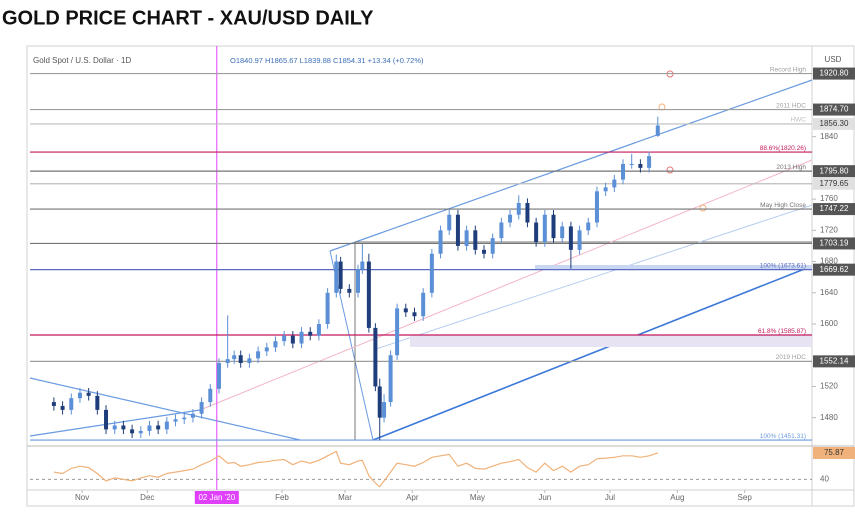 The image size is (855, 512). Describe the element at coordinates (782, 331) in the screenshot. I see `level-note: 61.8% (1585.87)` at that location.